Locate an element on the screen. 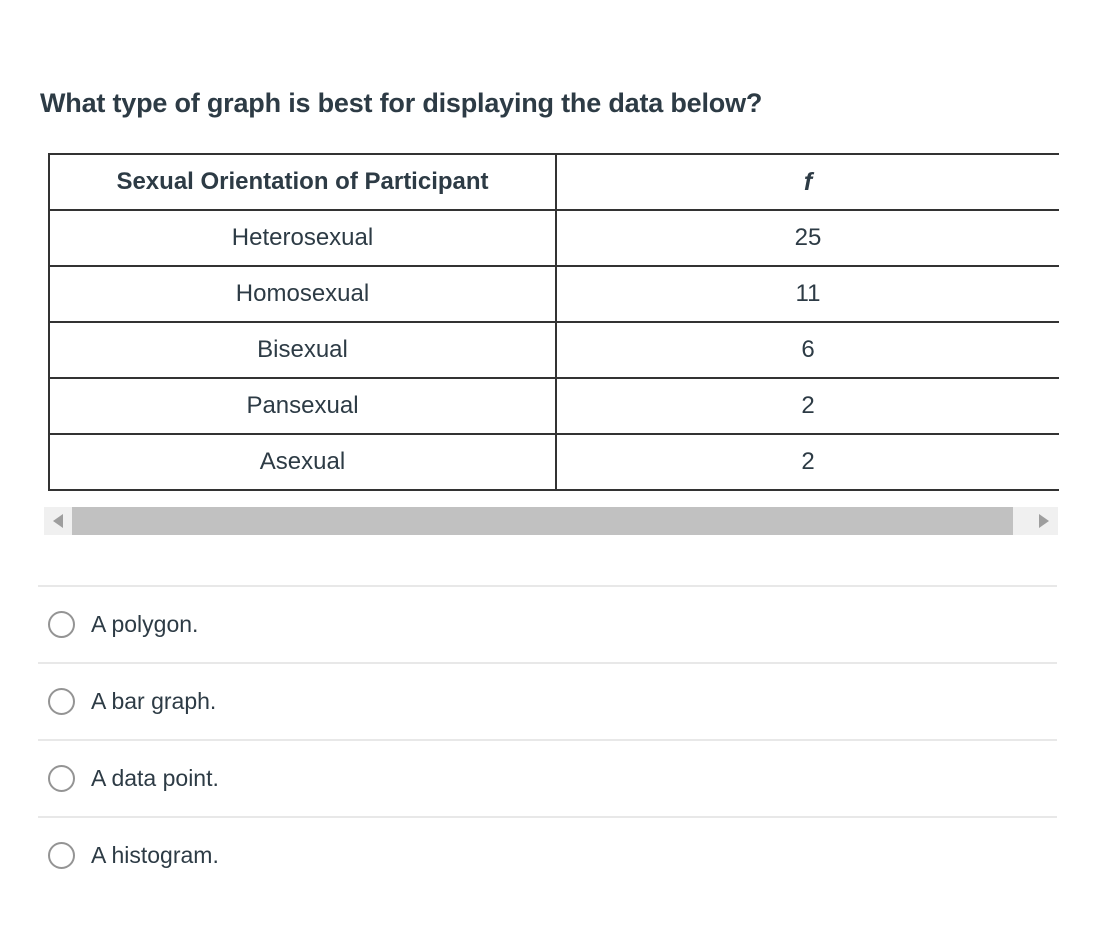  frequency-cell: 6 is located at coordinates (807, 350).